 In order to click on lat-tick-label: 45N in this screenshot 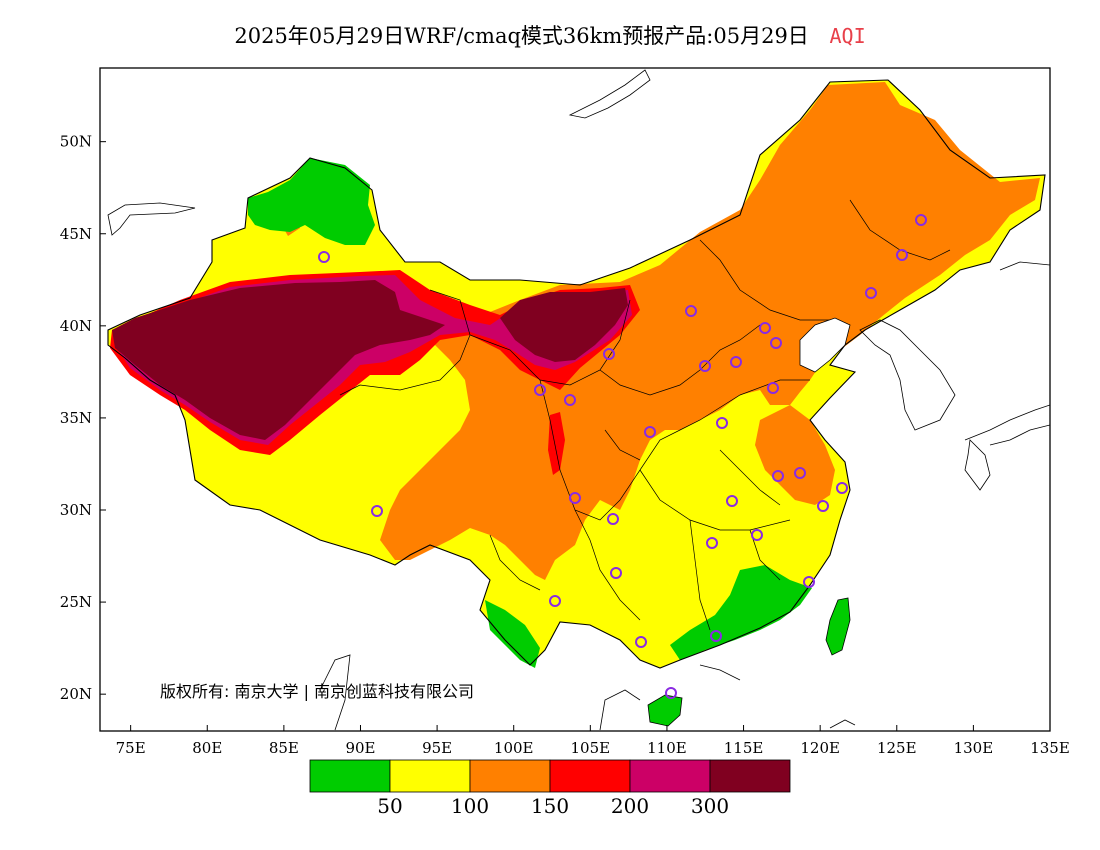, I will do `click(76, 234)`.